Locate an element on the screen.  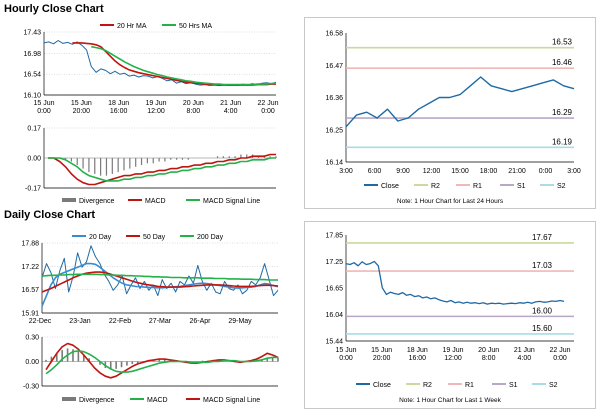
hourly-pivot-legend-s2-label: S2 is located at coordinates (561, 186).